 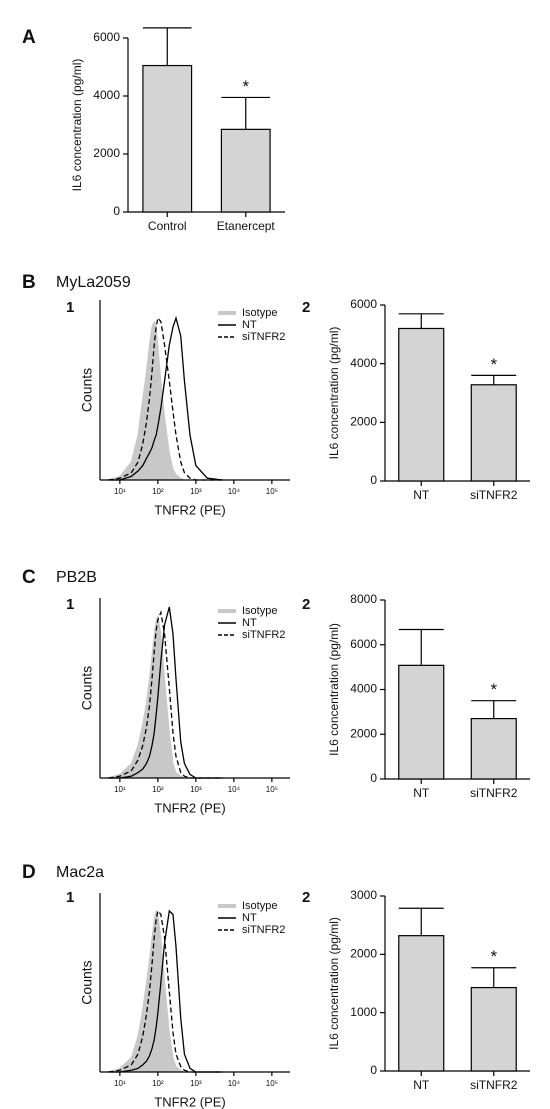 I want to click on x-tick-label: Control, so click(x=167, y=226).